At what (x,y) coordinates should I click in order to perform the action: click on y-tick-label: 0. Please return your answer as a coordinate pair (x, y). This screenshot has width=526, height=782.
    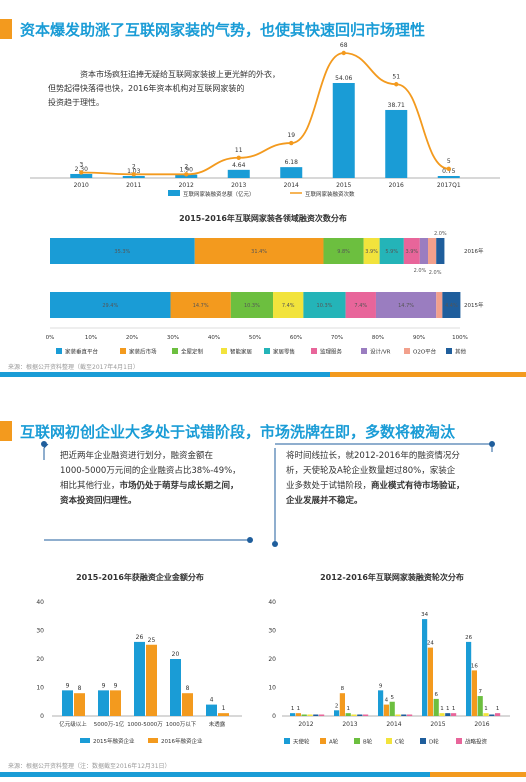
    Looking at the image, I should click on (42, 716).